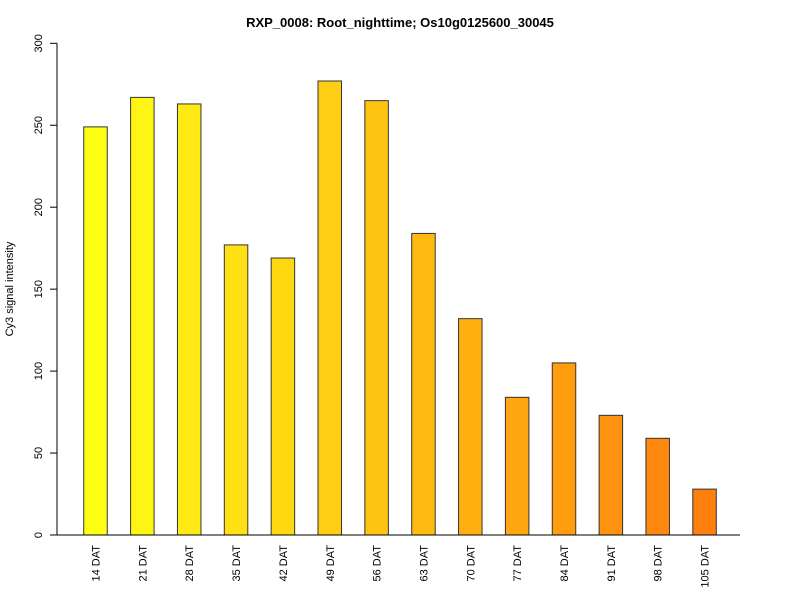 This screenshot has width=800, height=605. I want to click on bar-91-dat, so click(611, 475).